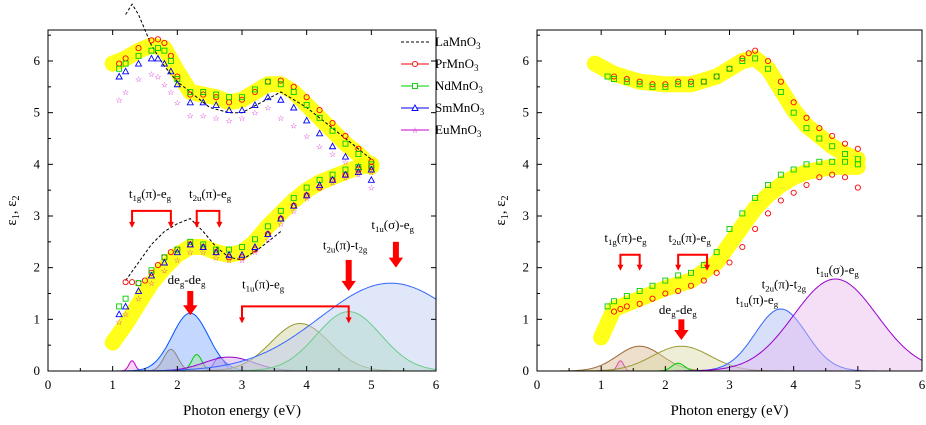  I want to click on x-tick-label: 1, so click(601, 384).